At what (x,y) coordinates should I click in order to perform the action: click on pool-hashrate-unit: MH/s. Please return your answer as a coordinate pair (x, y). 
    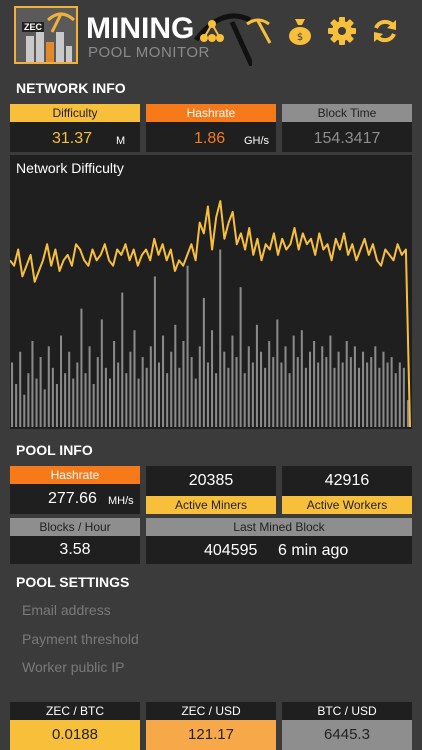
    Looking at the image, I should click on (121, 501).